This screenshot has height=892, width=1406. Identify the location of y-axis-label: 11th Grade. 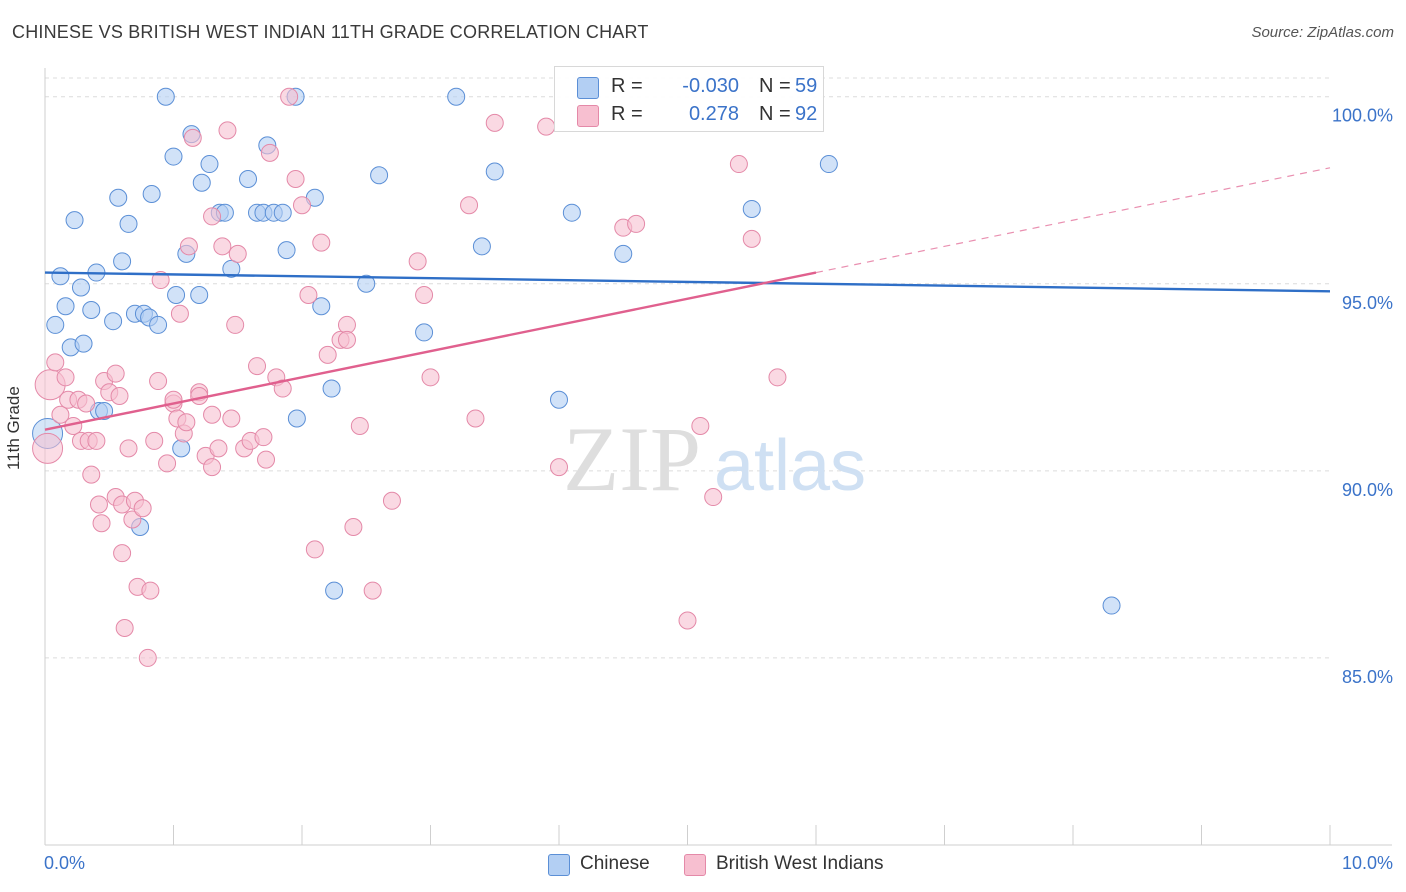
(13, 428).